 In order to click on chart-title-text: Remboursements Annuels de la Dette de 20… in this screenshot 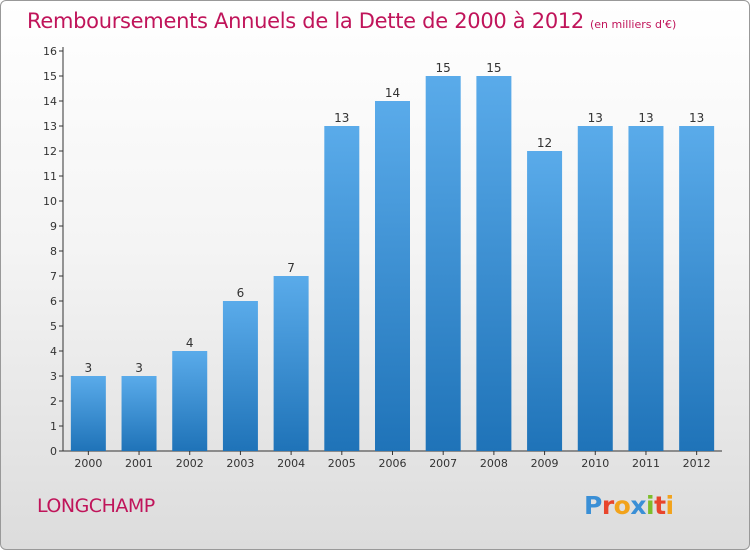, I will do `click(305, 21)`.